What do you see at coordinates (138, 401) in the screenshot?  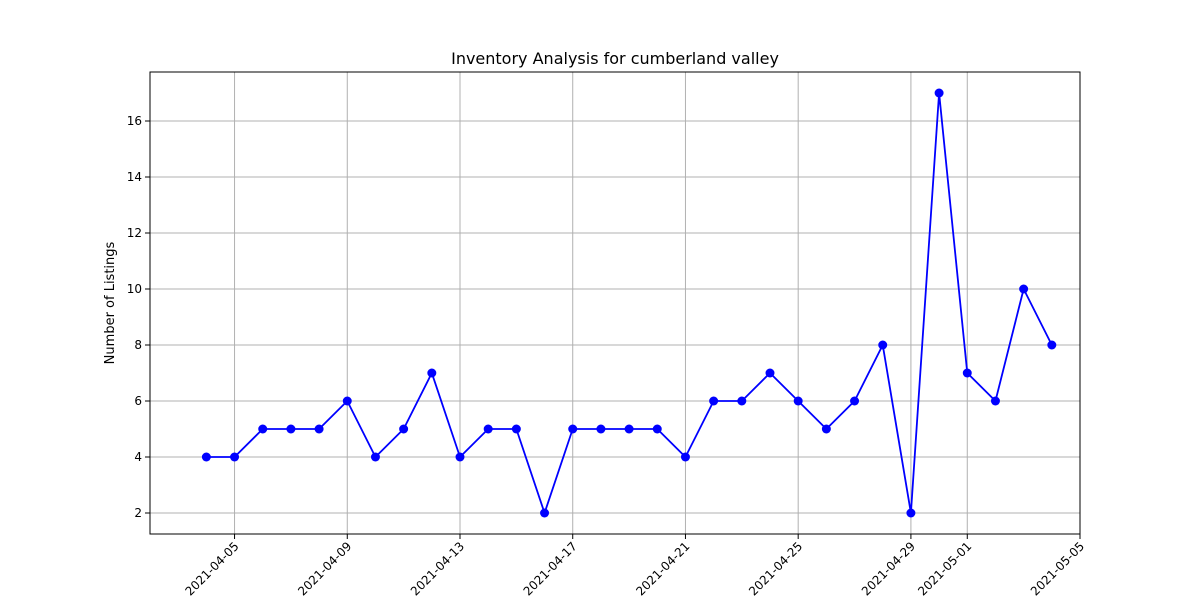 I see `y-tick-label: 6` at bounding box center [138, 401].